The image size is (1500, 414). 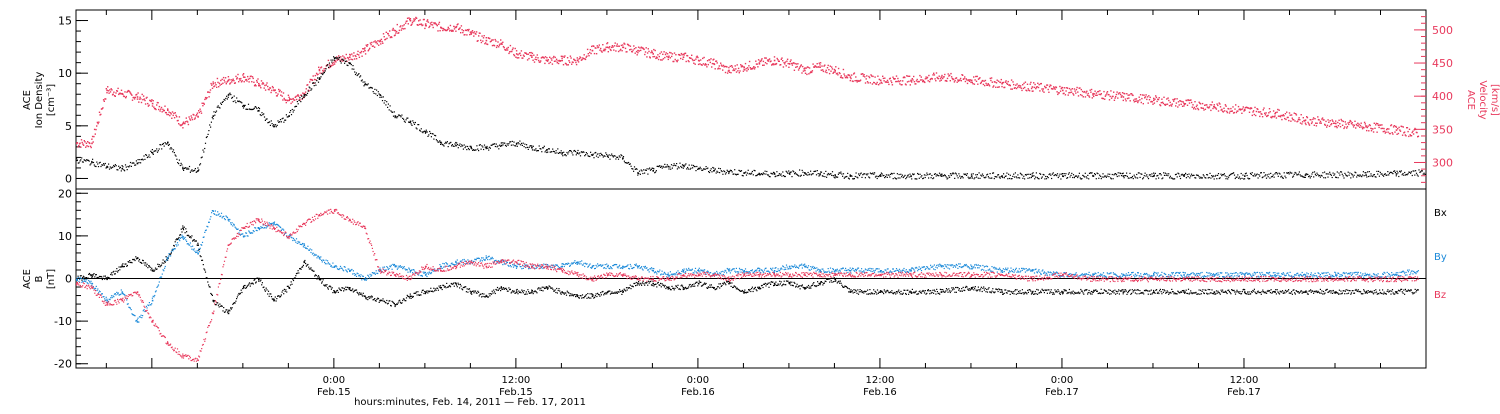 What do you see at coordinates (1494, 100) in the screenshot?
I see `velocity-ylabel-line3: [km/s]` at bounding box center [1494, 100].